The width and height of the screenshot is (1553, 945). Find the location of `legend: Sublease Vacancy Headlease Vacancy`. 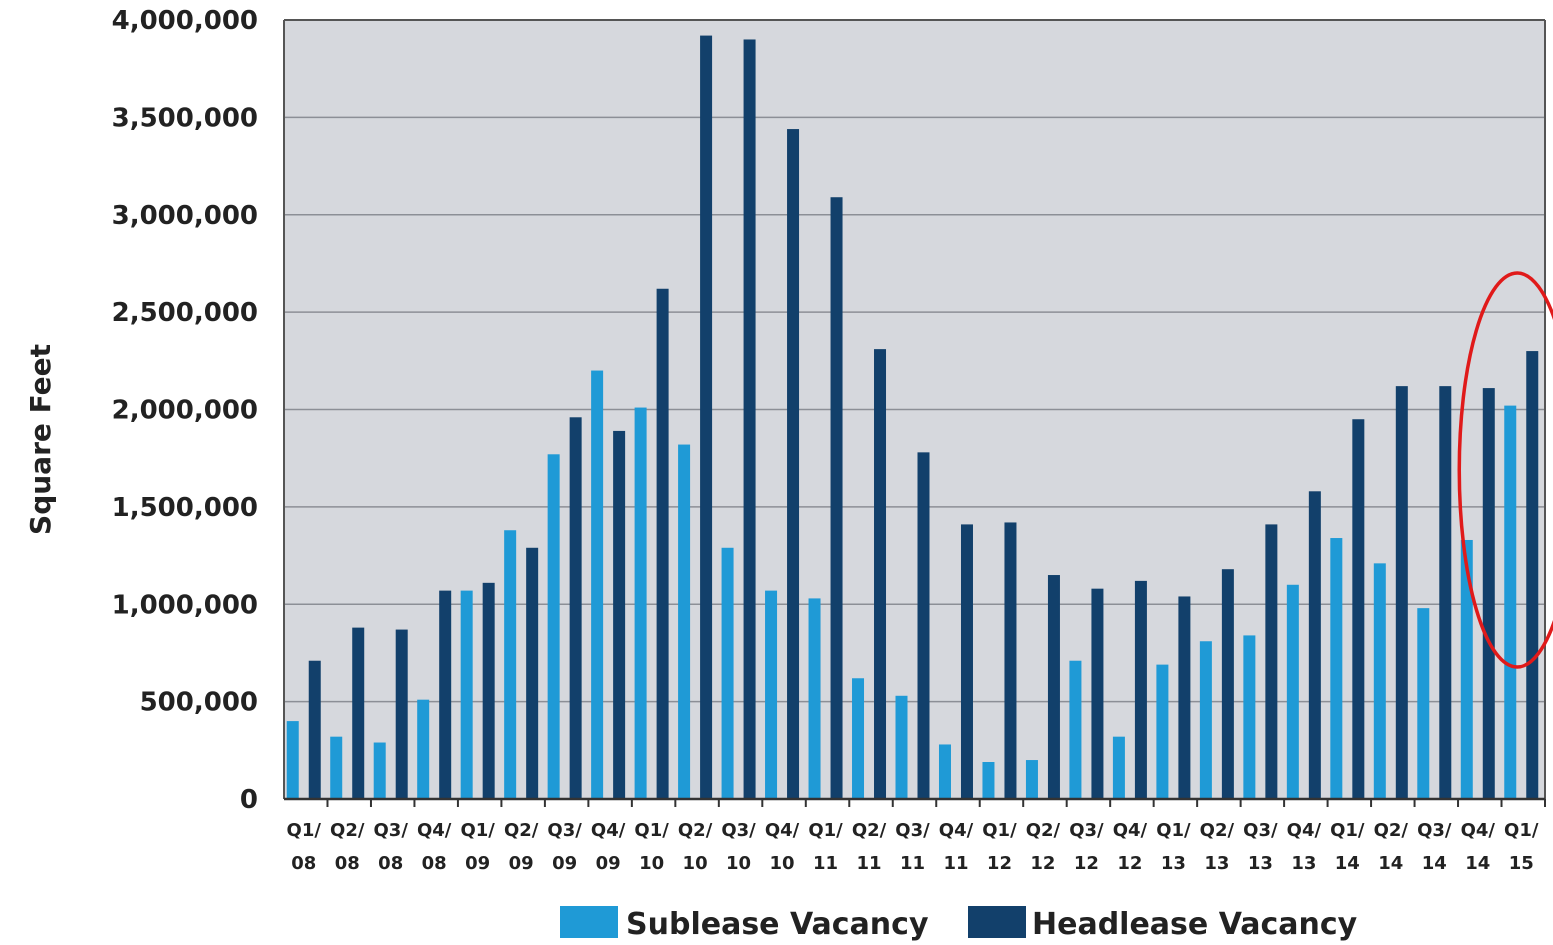

legend: Sublease Vacancy Headlease Vacancy is located at coordinates (959, 924).